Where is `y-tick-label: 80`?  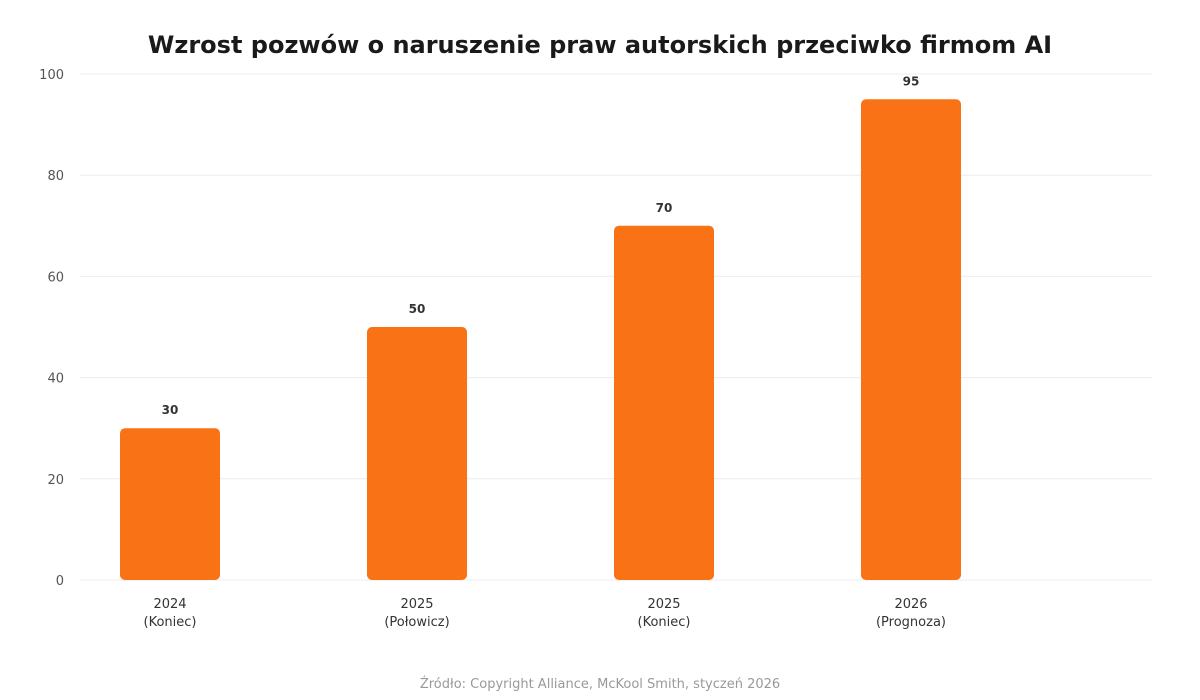 y-tick-label: 80 is located at coordinates (55, 176).